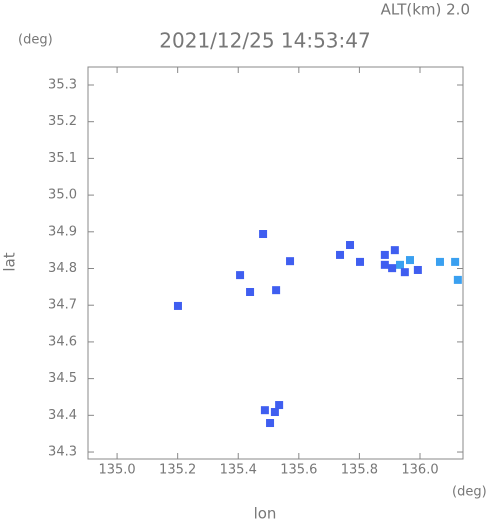  Describe the element at coordinates (62, 231) in the screenshot. I see `y-tick-label: 34.9` at that location.